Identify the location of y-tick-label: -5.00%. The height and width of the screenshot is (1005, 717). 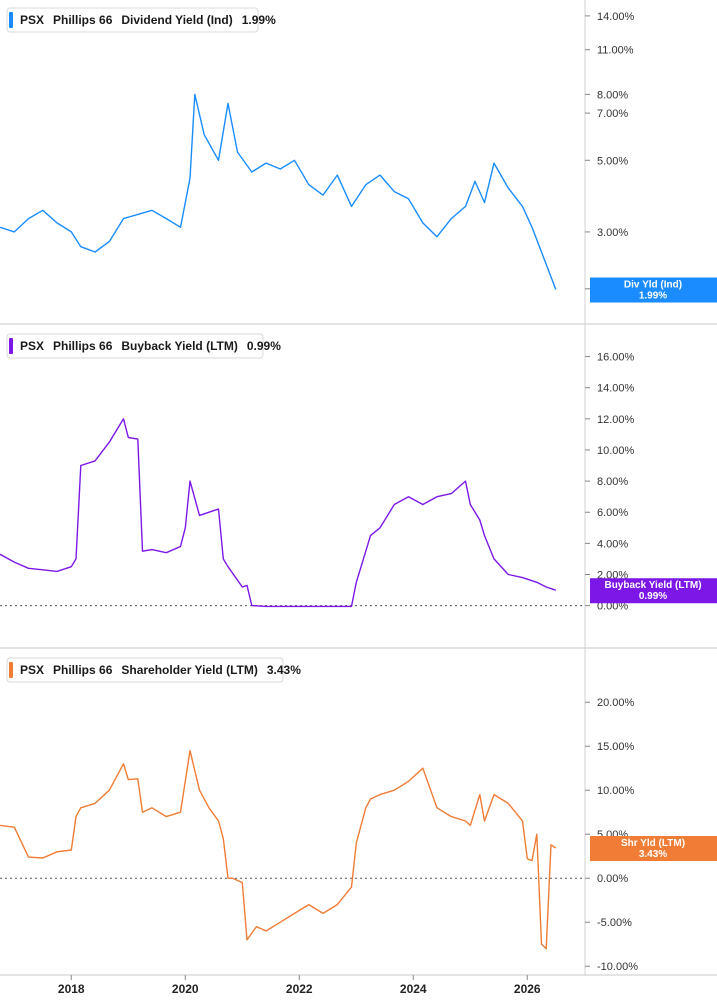
(614, 923).